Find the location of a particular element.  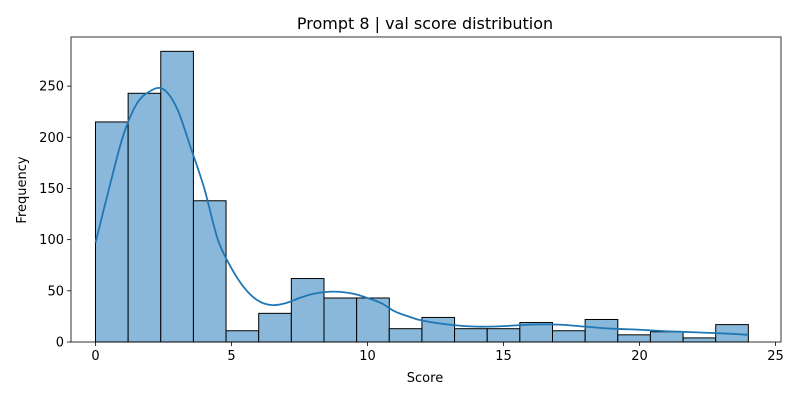

chart-title: Prompt 8 | val score distribution is located at coordinates (425, 23).